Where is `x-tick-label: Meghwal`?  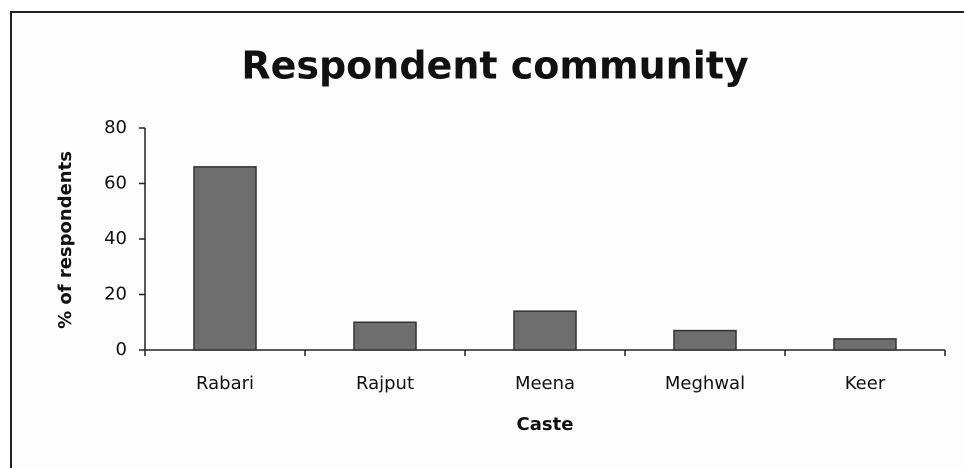
x-tick-label: Meghwal is located at coordinates (705, 383).